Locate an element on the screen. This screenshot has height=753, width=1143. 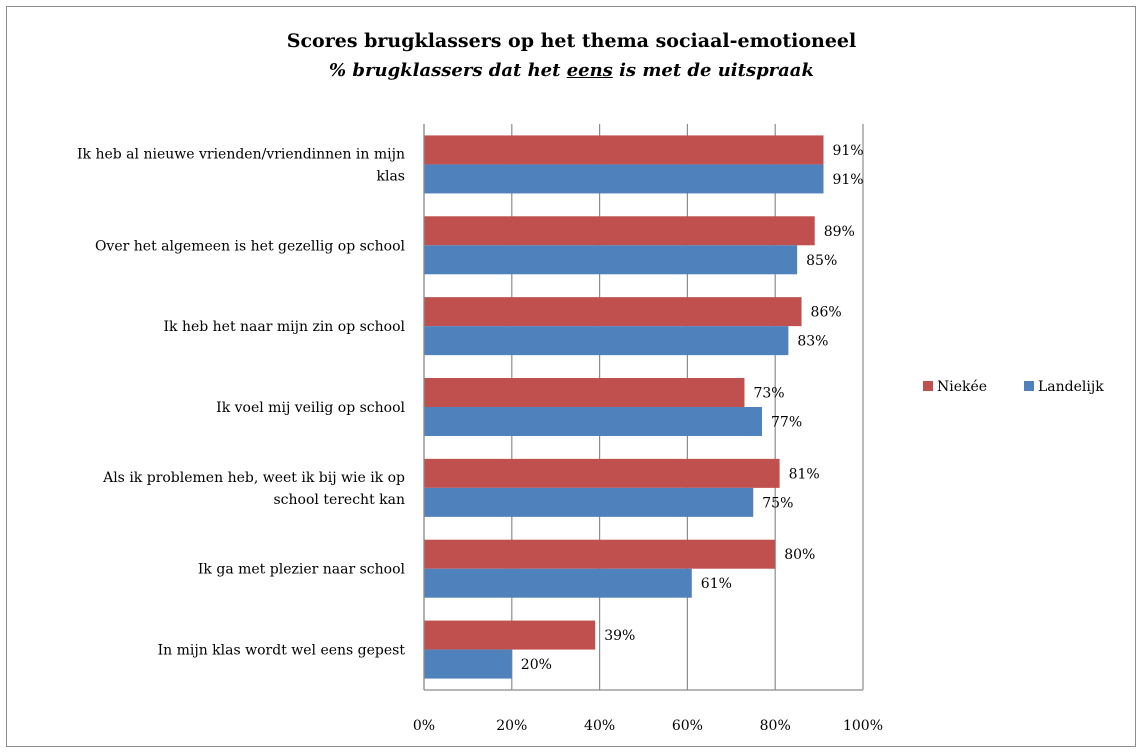
legend-label: Landelijk is located at coordinates (1071, 387).